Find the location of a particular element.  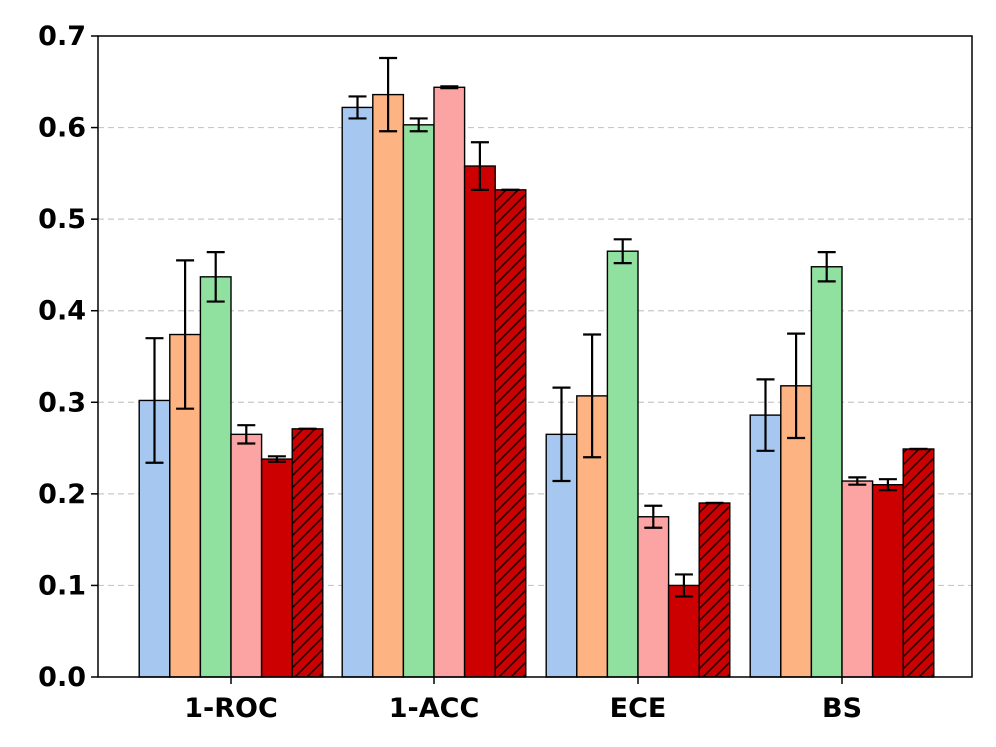

x-tick-label: 1-ROC is located at coordinates (231, 708).